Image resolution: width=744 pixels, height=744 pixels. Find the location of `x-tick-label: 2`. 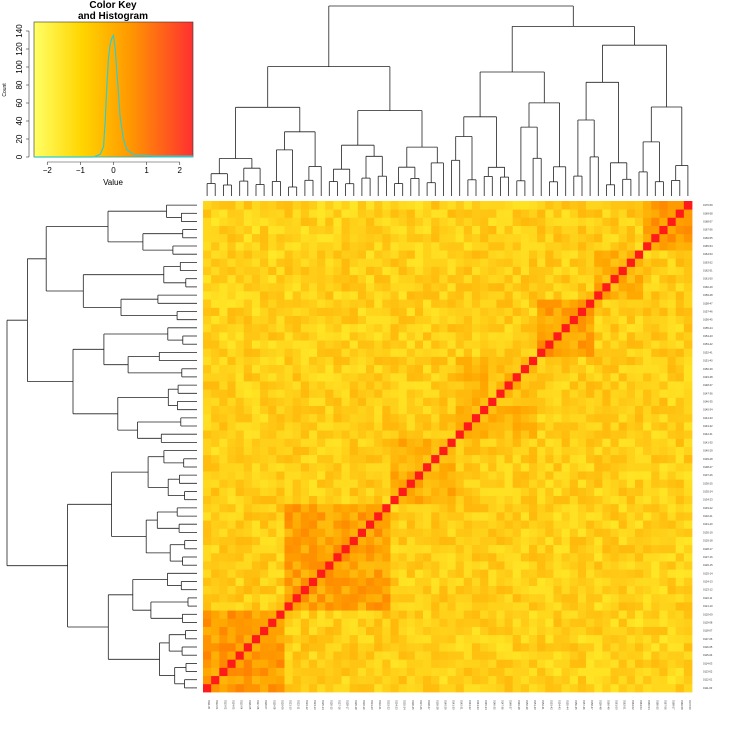

x-tick-label: 2 is located at coordinates (180, 170).